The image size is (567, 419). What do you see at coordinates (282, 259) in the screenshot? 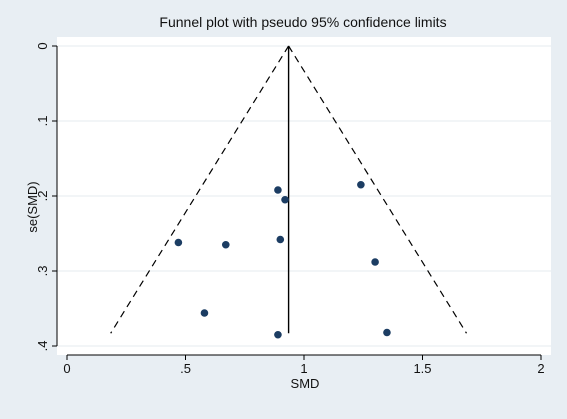
I see `data-points` at bounding box center [282, 259].